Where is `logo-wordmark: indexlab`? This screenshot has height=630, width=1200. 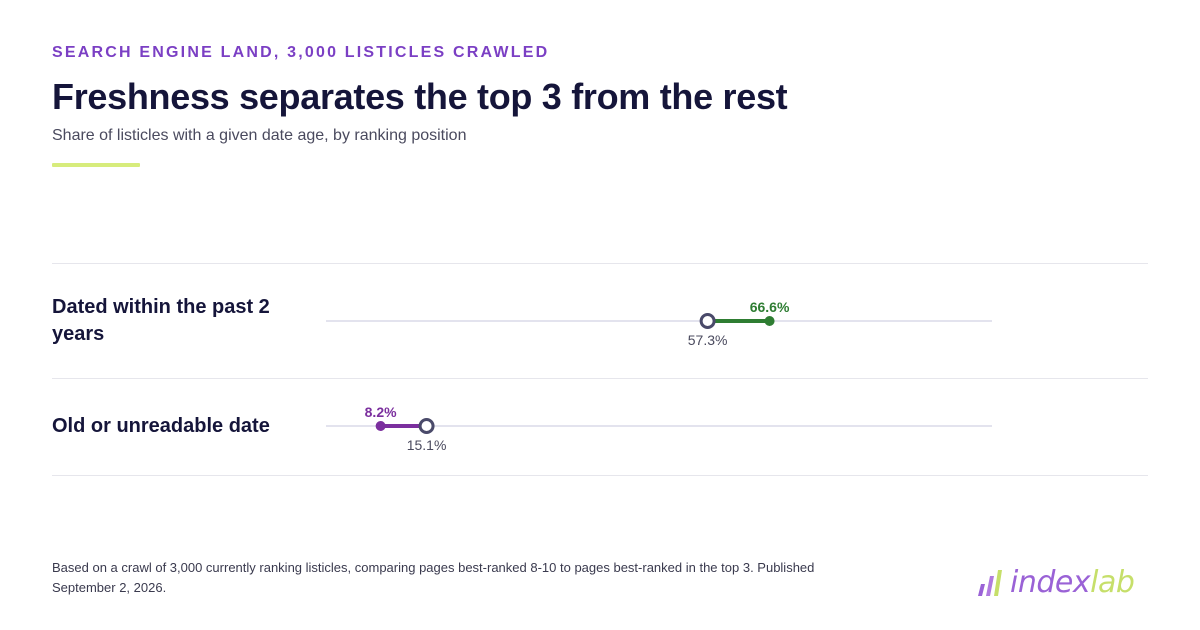
logo-wordmark: indexlab is located at coordinates (1072, 582).